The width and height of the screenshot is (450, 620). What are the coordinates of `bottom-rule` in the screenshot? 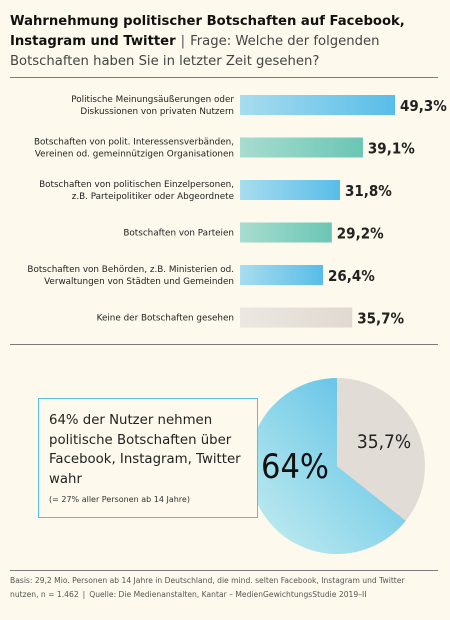 It's located at (224, 570).